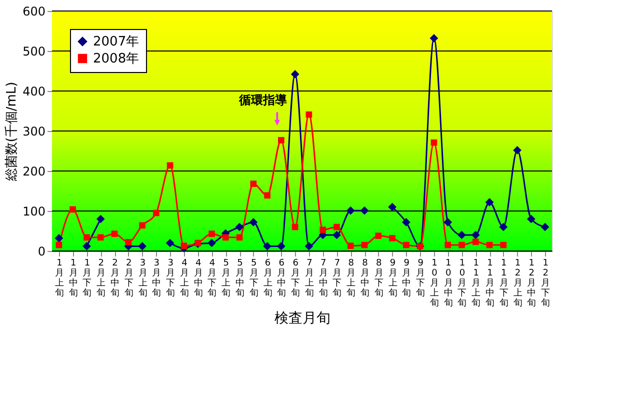 This screenshot has height=416, width=624. Describe the element at coordinates (116, 42) in the screenshot. I see `legend-label: 2007年` at that location.